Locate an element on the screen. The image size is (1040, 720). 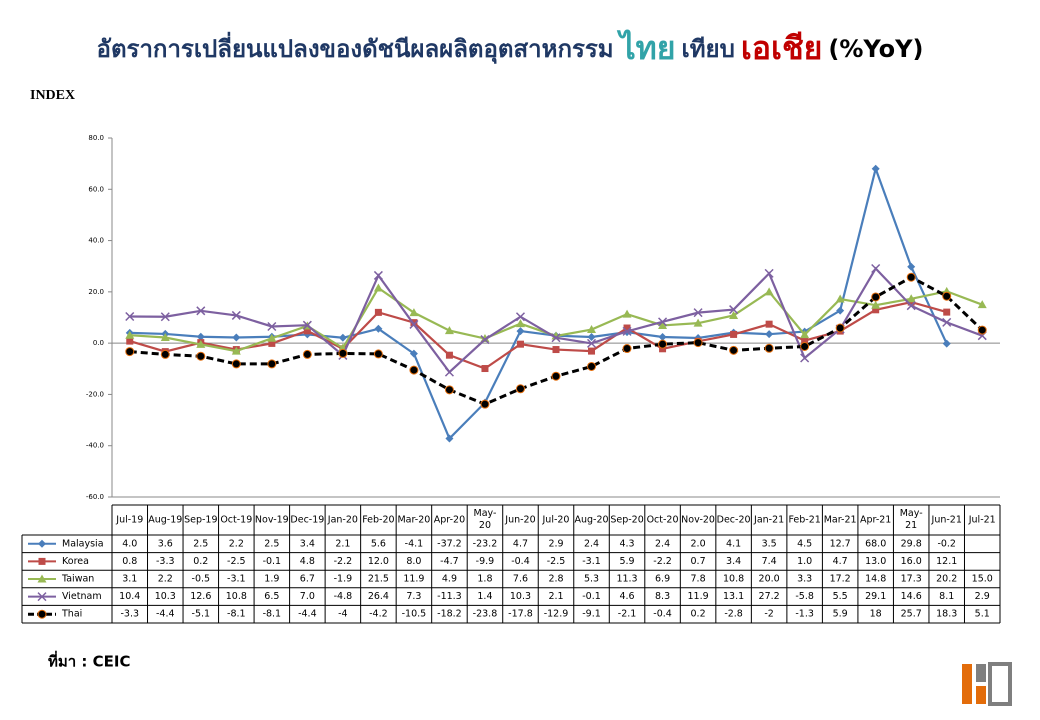
data-label: -17.8 is located at coordinates (520, 614).